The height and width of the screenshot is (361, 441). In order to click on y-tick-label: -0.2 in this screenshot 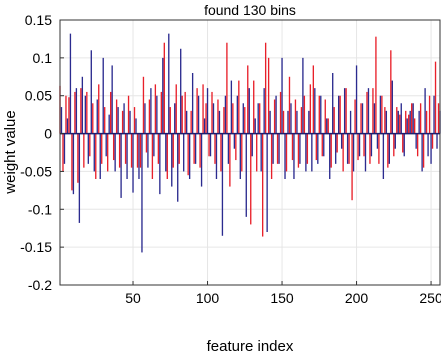, I will do `click(40, 285)`.